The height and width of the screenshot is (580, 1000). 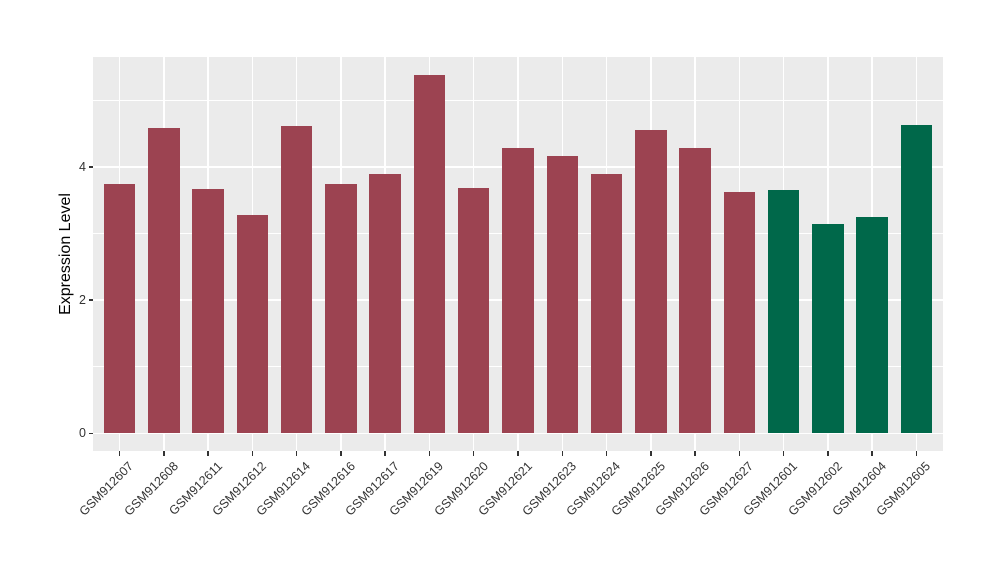 I want to click on bar-GSM912614, so click(x=296, y=279).